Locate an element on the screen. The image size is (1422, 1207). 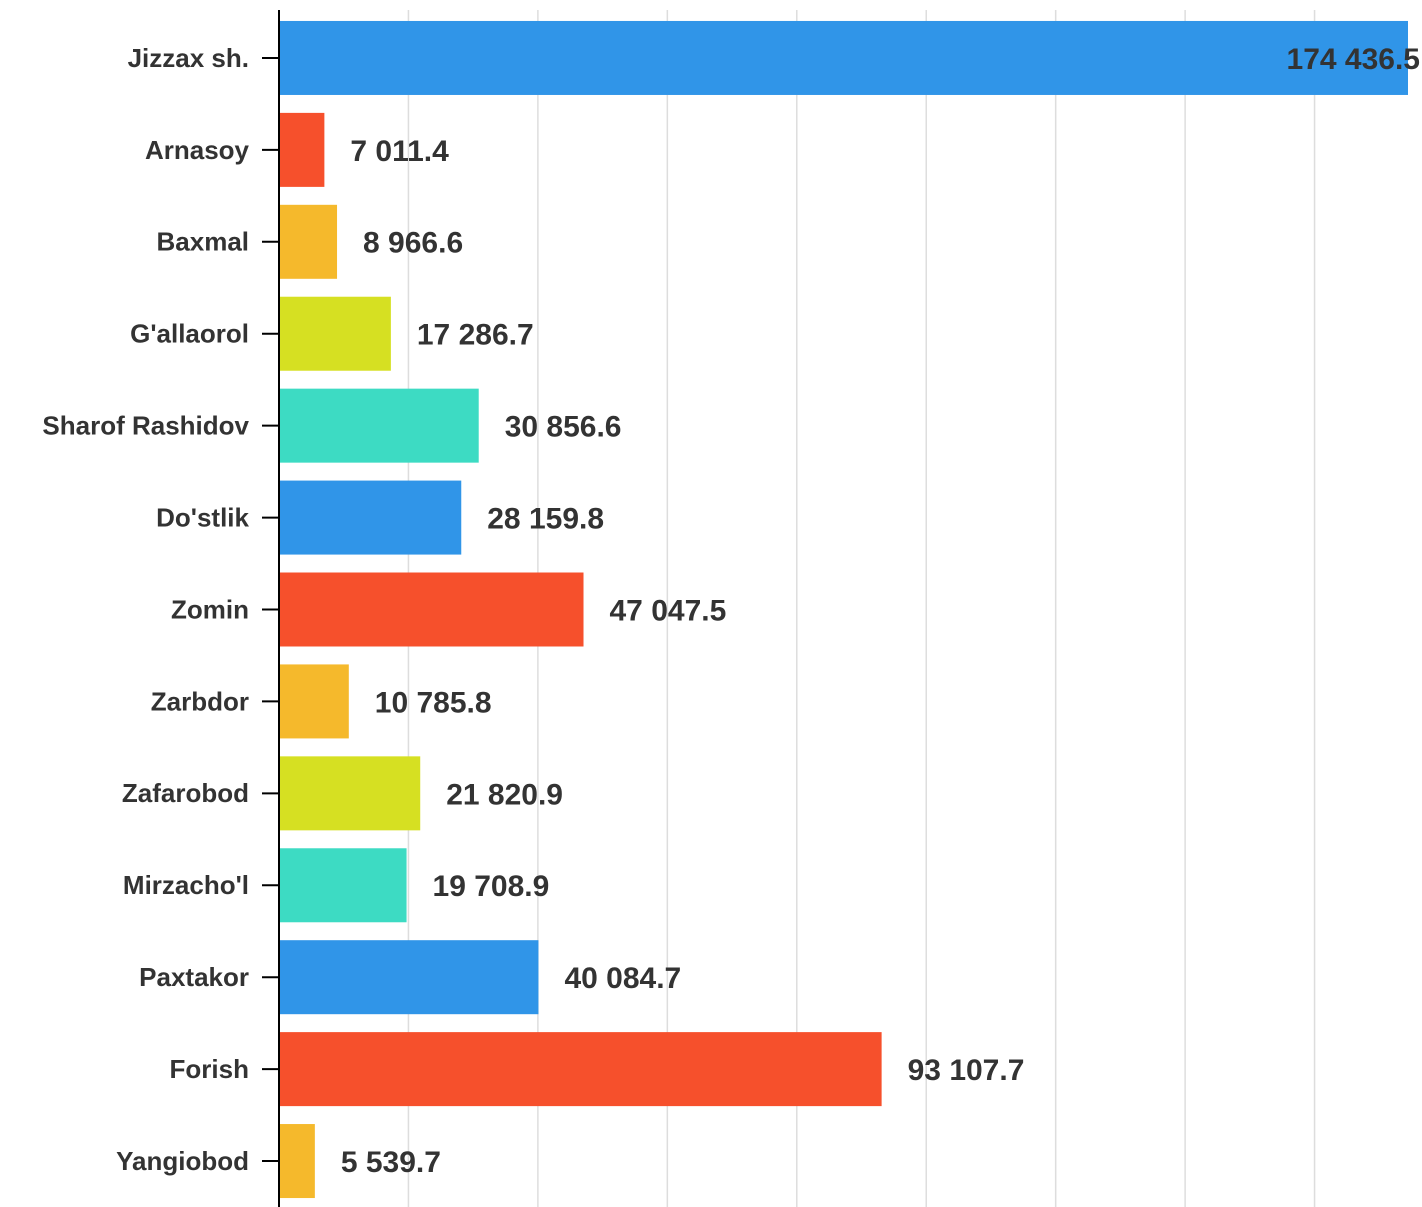
value-label: 174 436.5 is located at coordinates (1353, 59).